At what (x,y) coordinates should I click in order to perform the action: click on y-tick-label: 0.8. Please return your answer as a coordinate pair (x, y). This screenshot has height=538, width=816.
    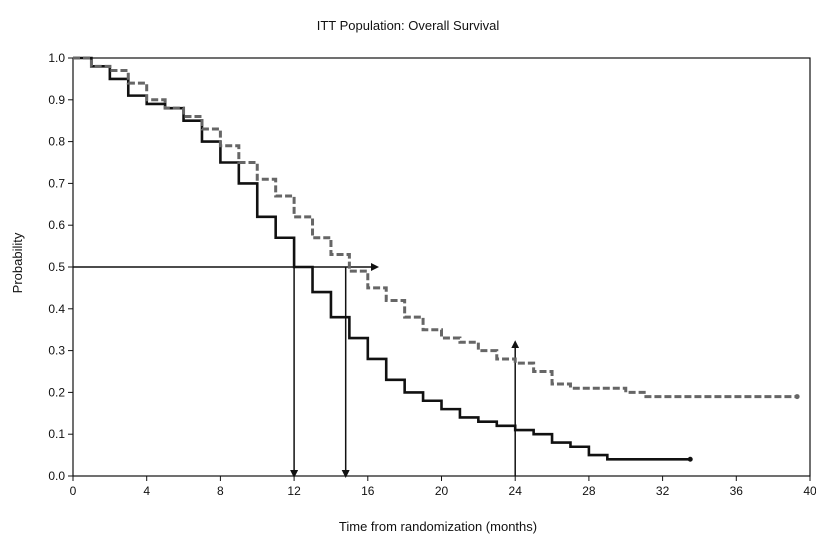
    Looking at the image, I should click on (56, 142).